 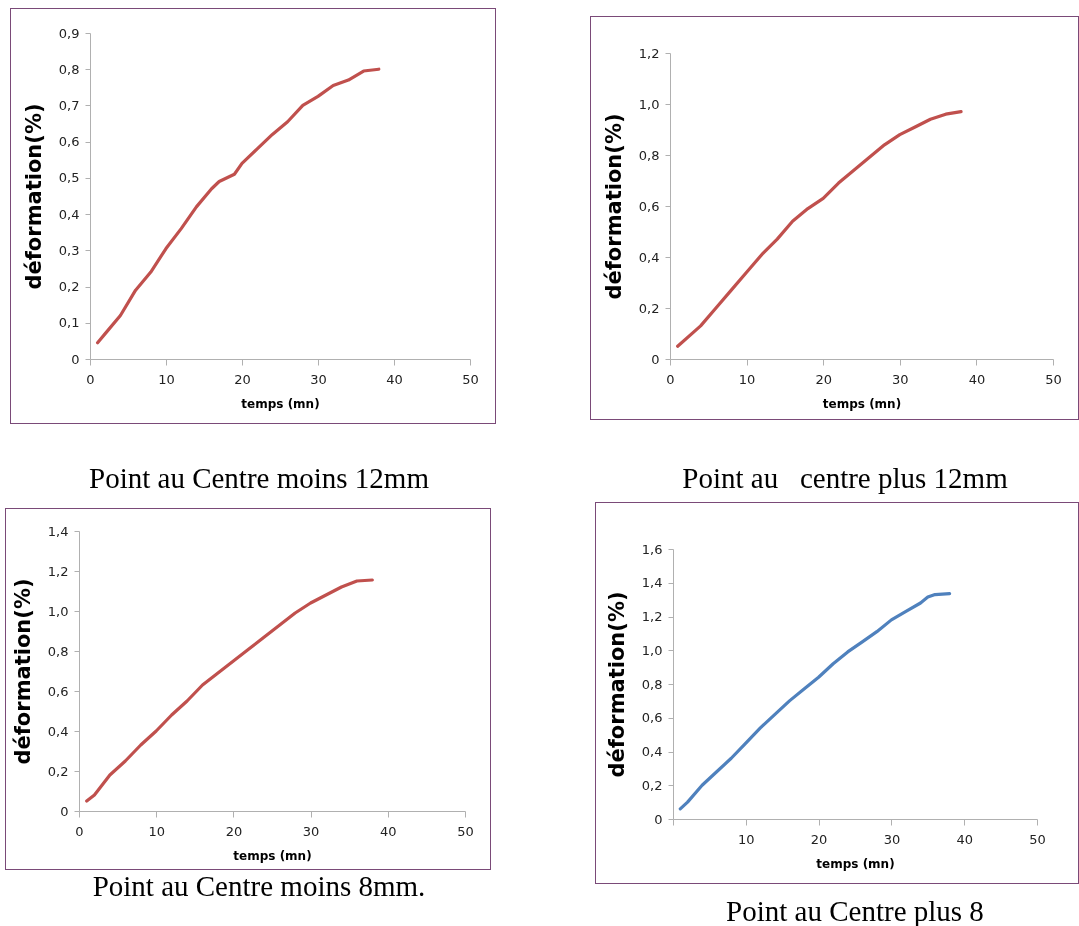 What do you see at coordinates (69, 323) in the screenshot?
I see `y-tick-label: 0,1` at bounding box center [69, 323].